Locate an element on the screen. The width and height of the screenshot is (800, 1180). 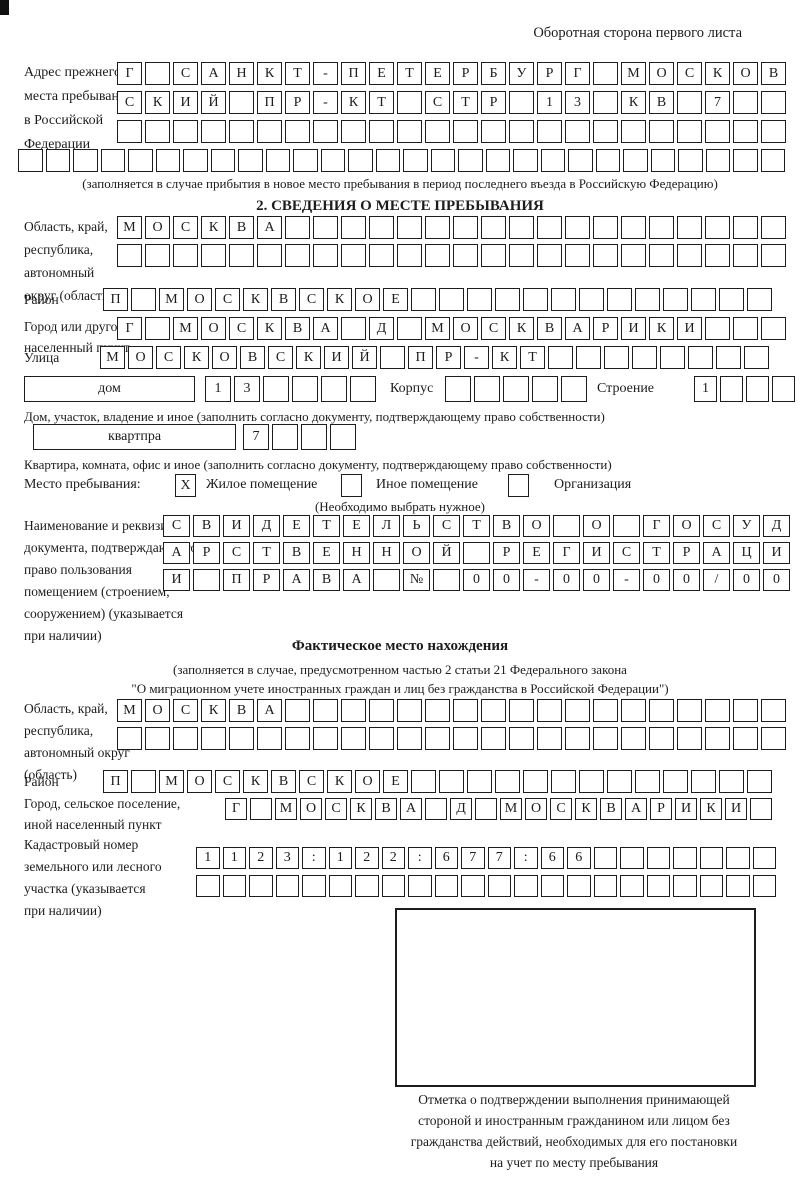
document-label-line2: документа, подтверждающего is located at coordinates (111, 547).